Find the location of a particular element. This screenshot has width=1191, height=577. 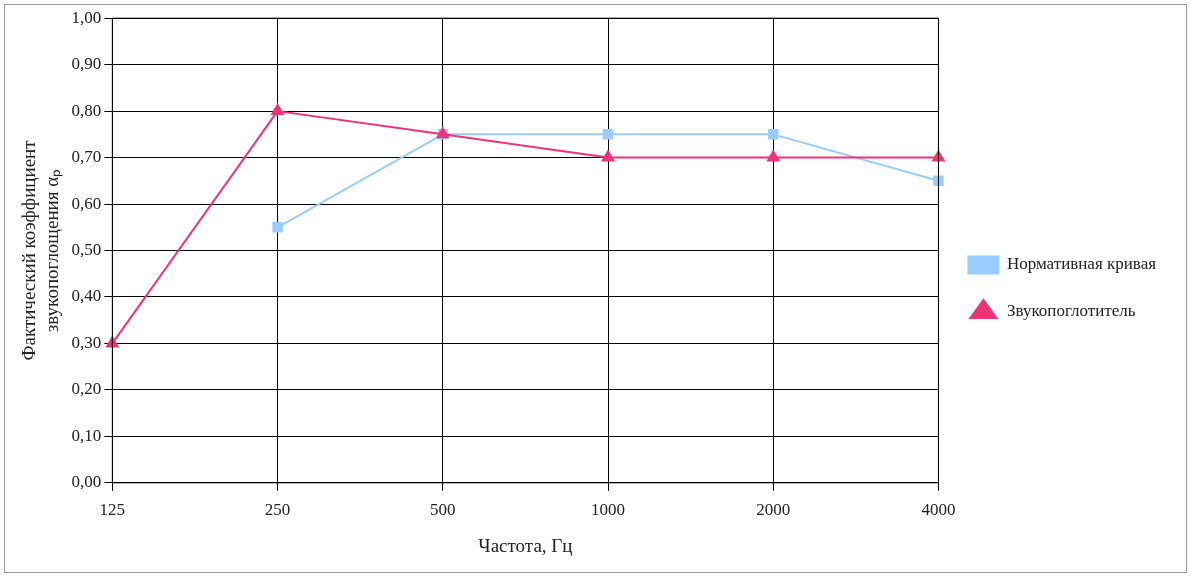

y-tick-label: 0,60 is located at coordinates (86, 203).